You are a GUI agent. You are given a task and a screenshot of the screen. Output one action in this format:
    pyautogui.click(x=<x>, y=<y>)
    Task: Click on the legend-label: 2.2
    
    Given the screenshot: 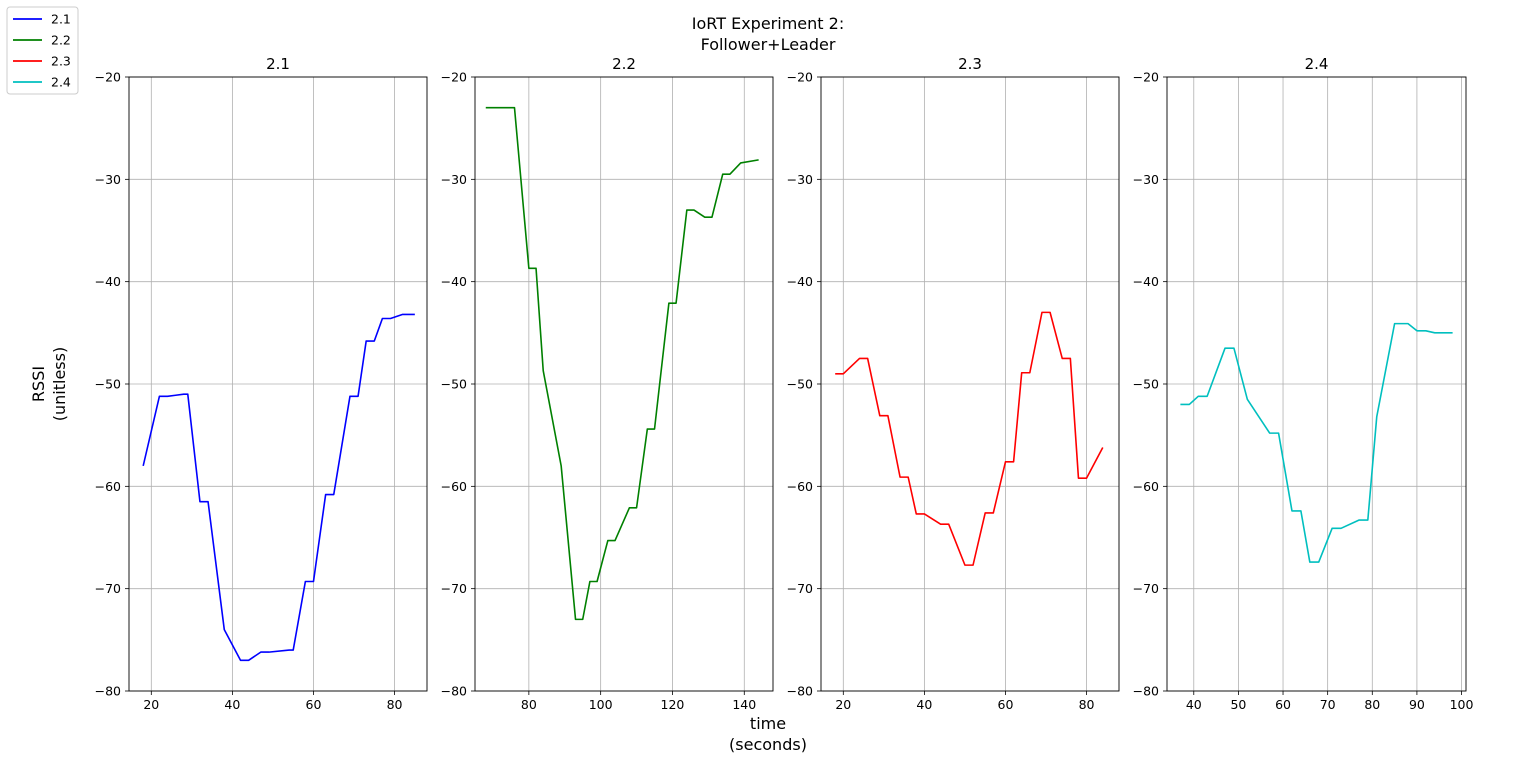 What is the action you would take?
    pyautogui.click(x=61, y=40)
    